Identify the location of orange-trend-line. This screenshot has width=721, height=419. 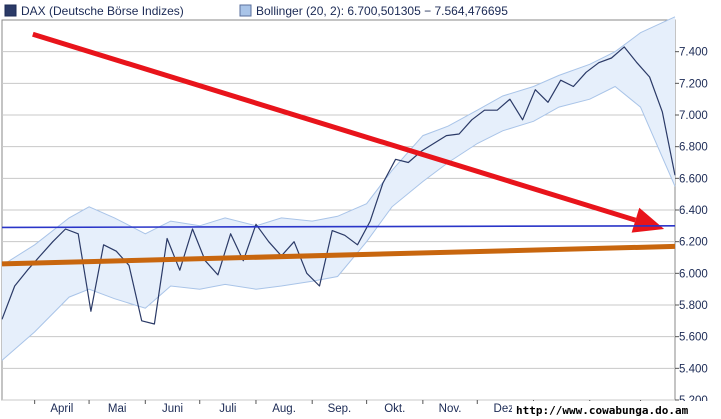
(338, 255).